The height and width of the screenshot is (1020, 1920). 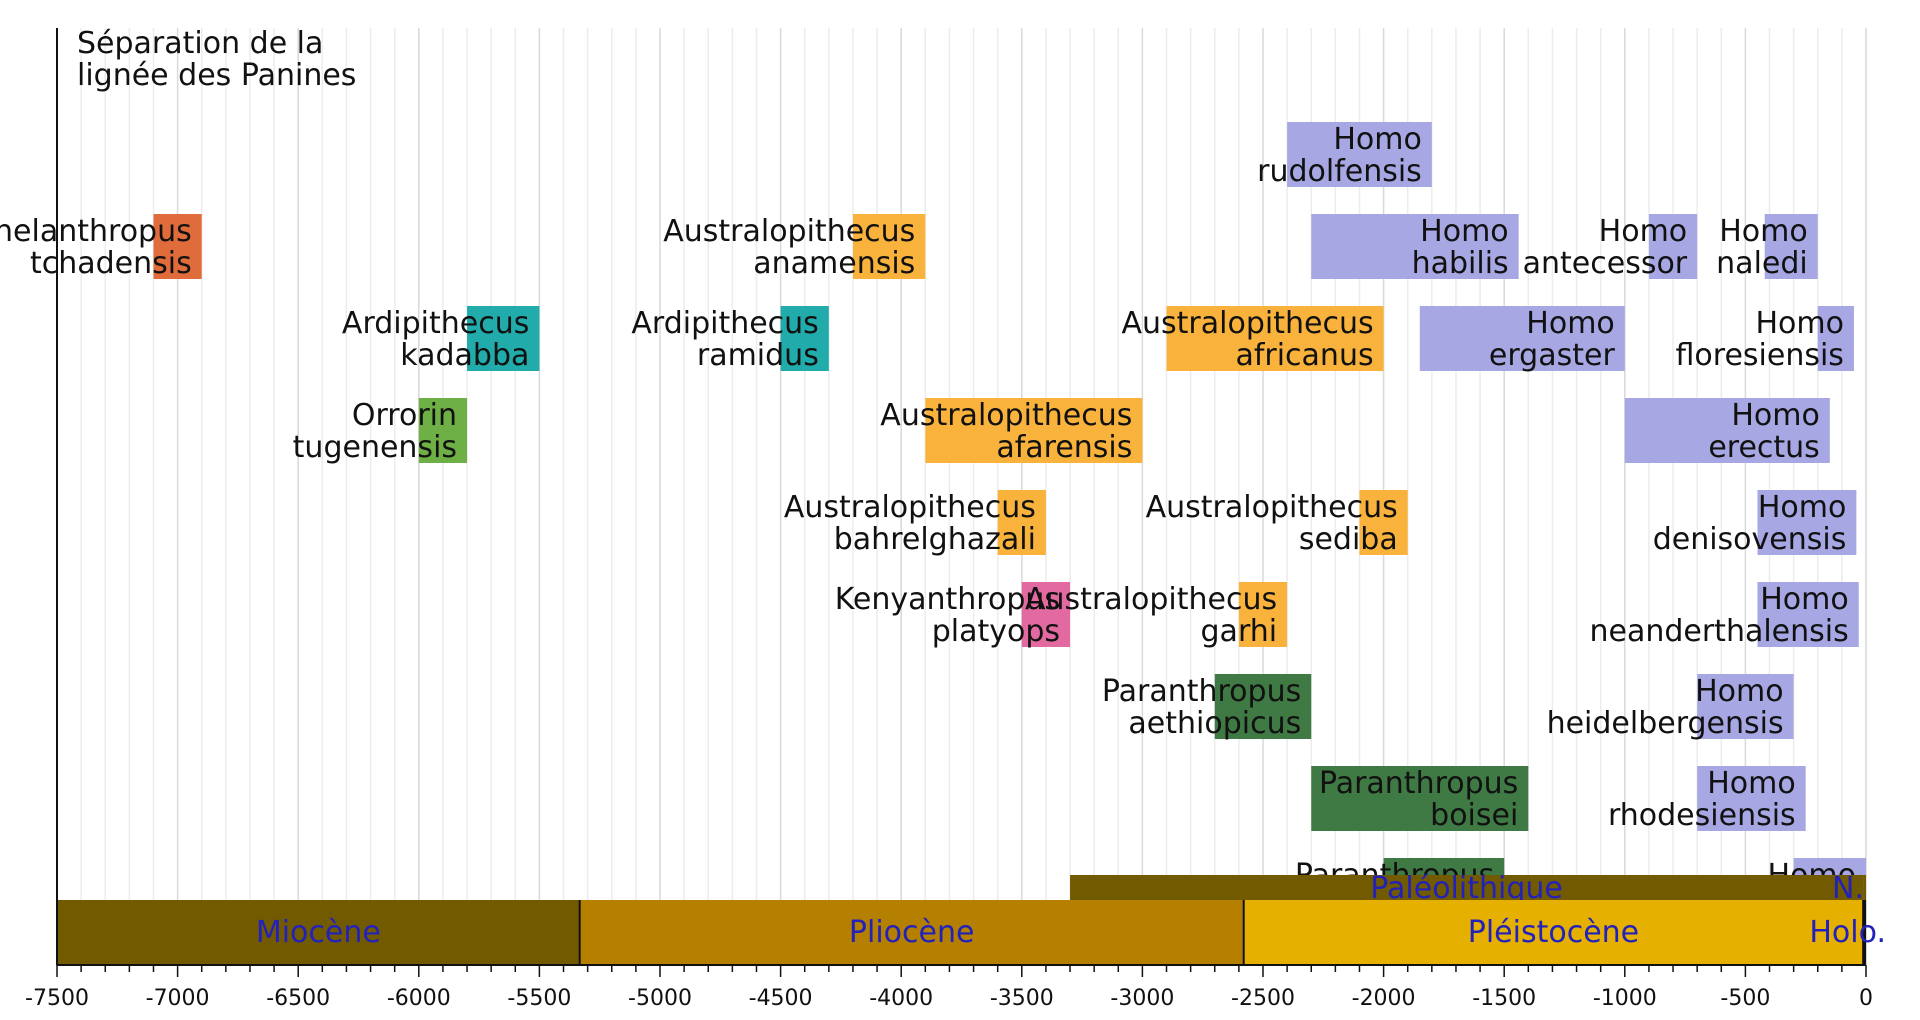 I want to click on epoch-band-pléistocène, so click(x=1553, y=932).